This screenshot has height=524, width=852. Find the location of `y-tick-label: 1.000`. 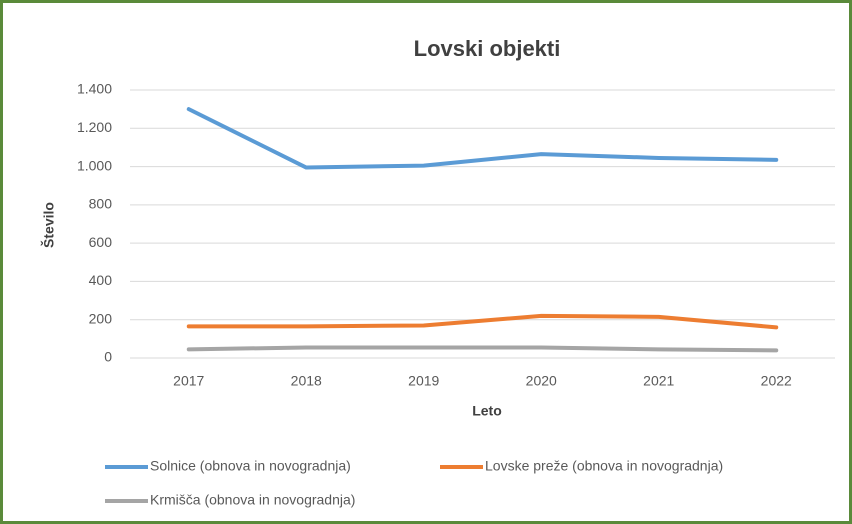

y-tick-label: 1.000 is located at coordinates (94, 165).